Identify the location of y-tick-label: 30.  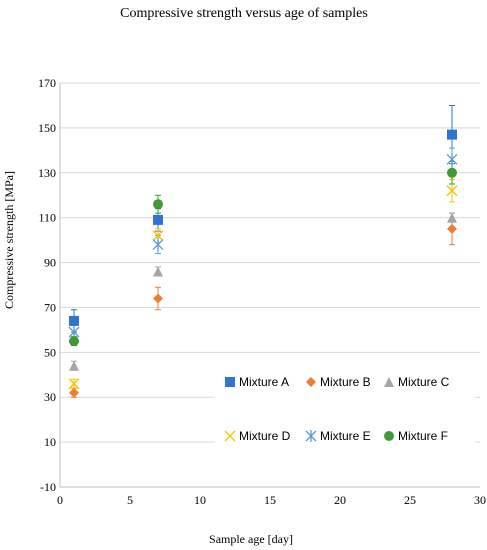
(50, 397).